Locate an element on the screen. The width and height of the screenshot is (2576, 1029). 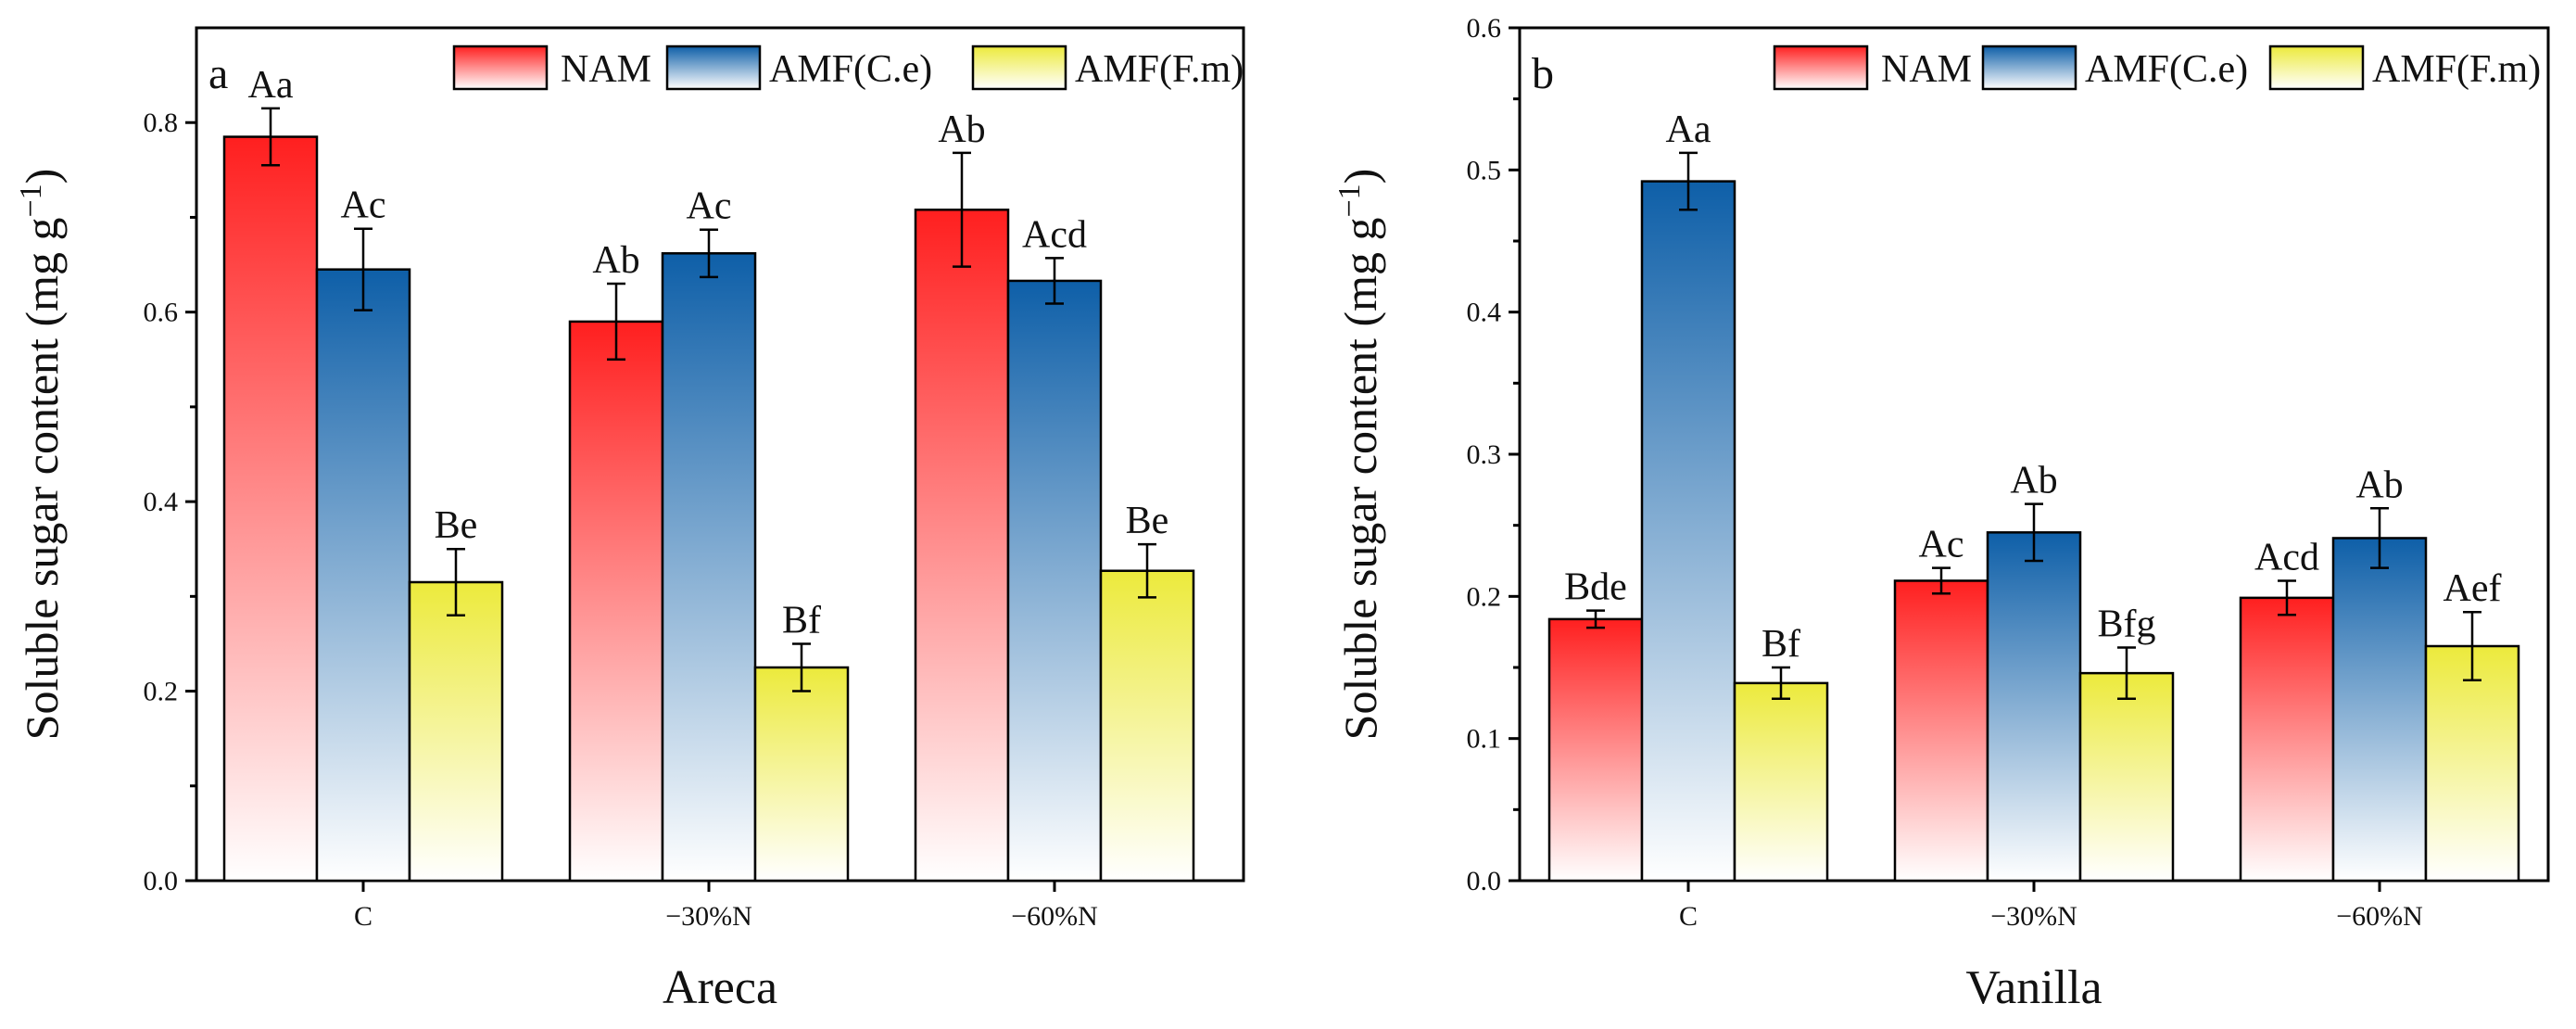
panel-label: b is located at coordinates (1543, 73).